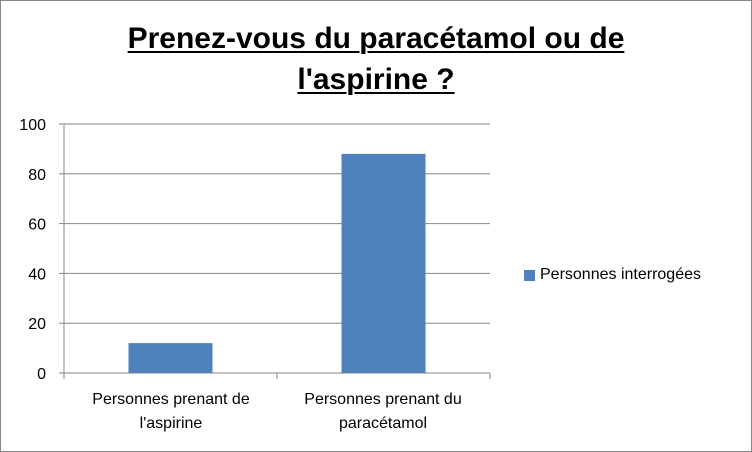 The image size is (752, 452). What do you see at coordinates (171, 412) in the screenshot?
I see `category-label-aspirine: Personnes prenant de l'aspirine` at bounding box center [171, 412].